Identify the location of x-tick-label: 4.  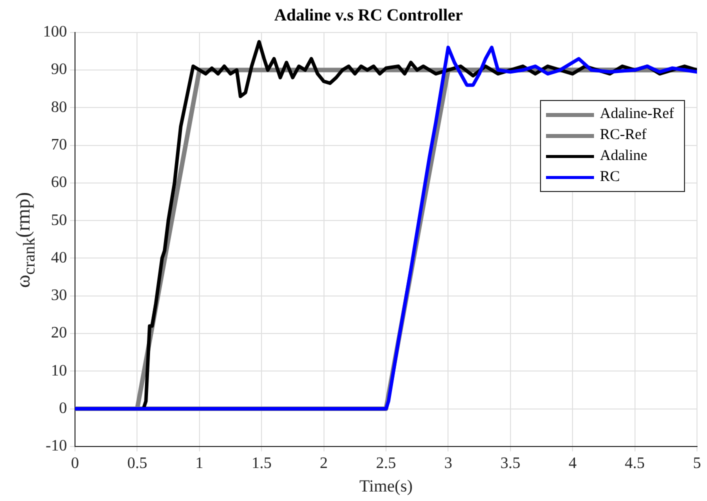
(572, 463).